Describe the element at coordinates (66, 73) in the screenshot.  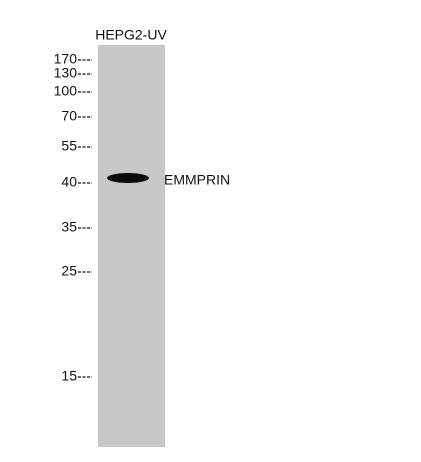
I see `marker-label: 130` at that location.